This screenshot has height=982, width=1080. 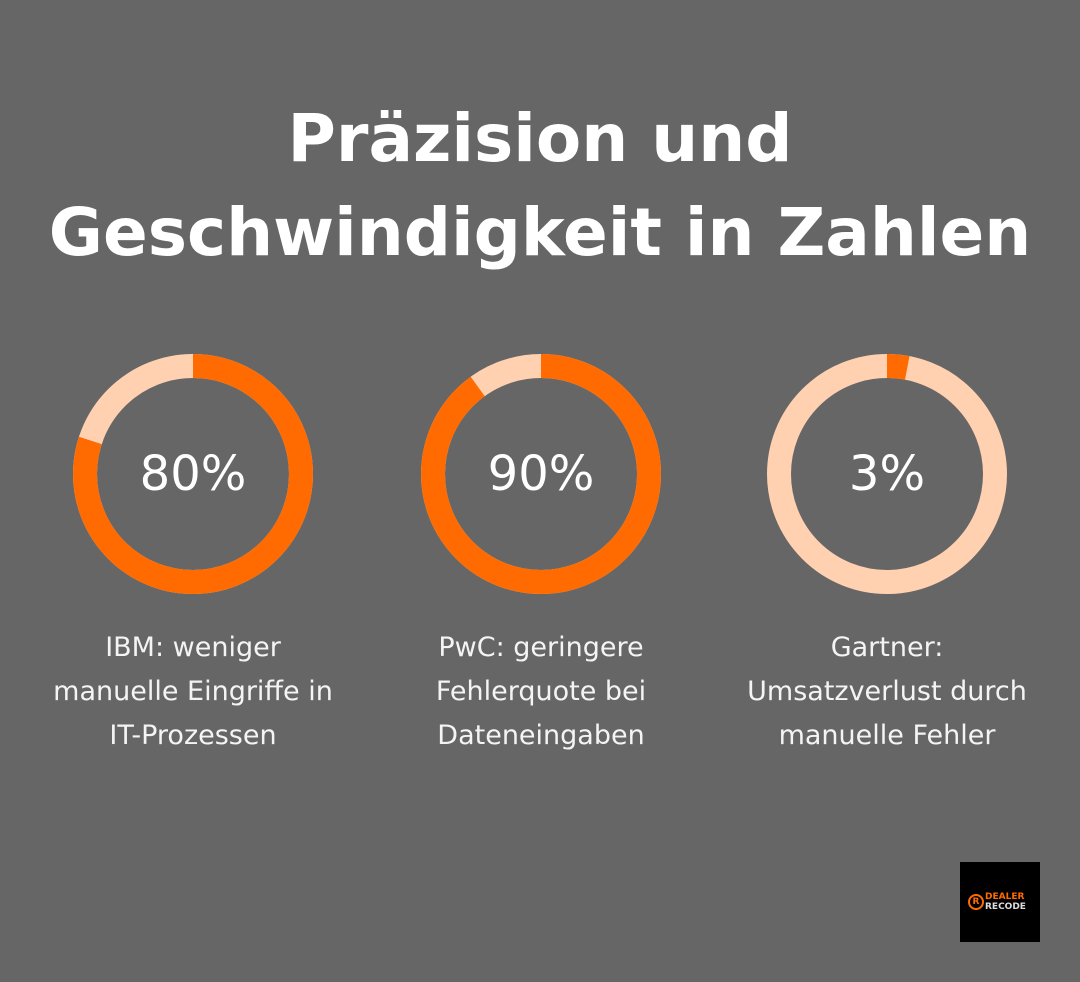 I want to click on logo-r-icon: R, so click(x=976, y=902).